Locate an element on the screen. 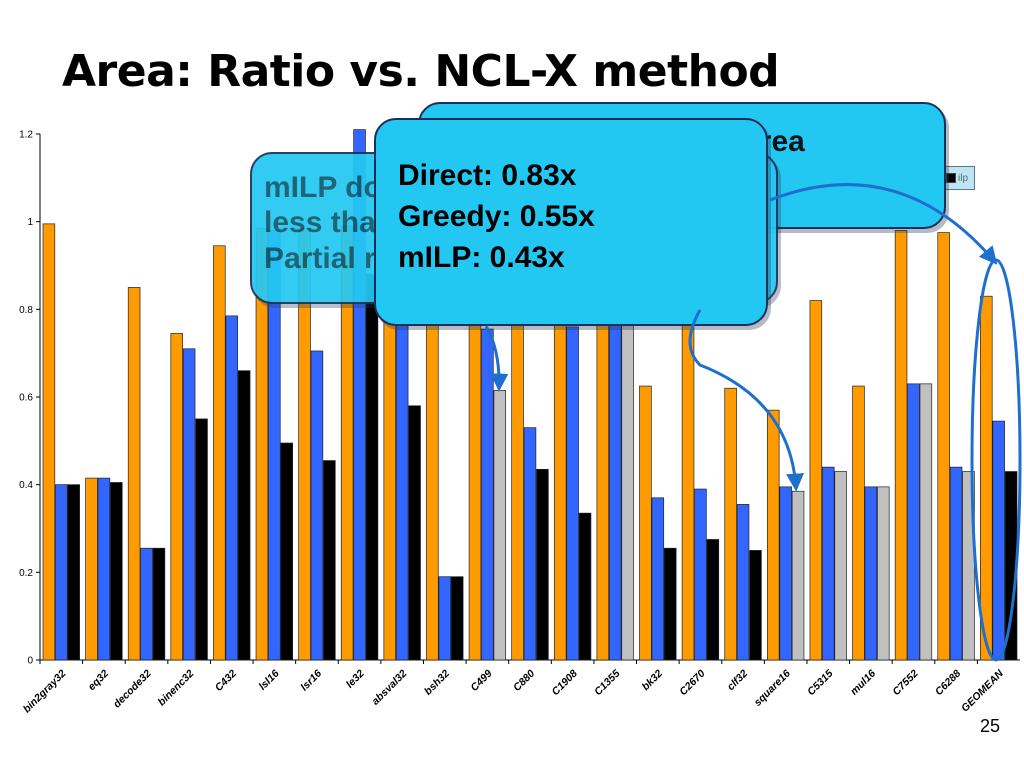 The width and height of the screenshot is (1024, 768). x-tick-label: bk32 is located at coordinates (653, 681).